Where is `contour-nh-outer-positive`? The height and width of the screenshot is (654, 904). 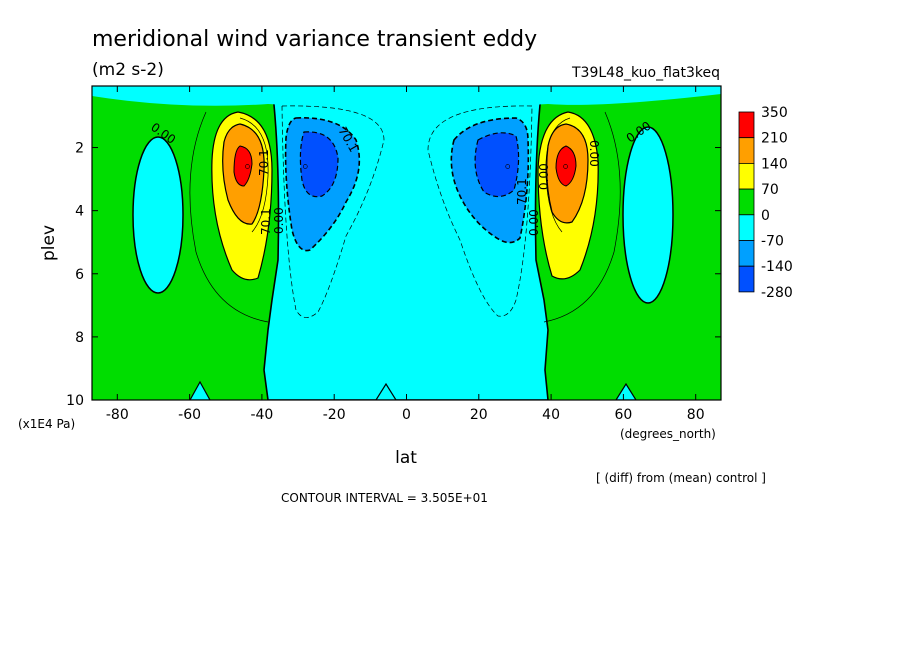
contour-nh-outer-positive is located at coordinates (582, 217).